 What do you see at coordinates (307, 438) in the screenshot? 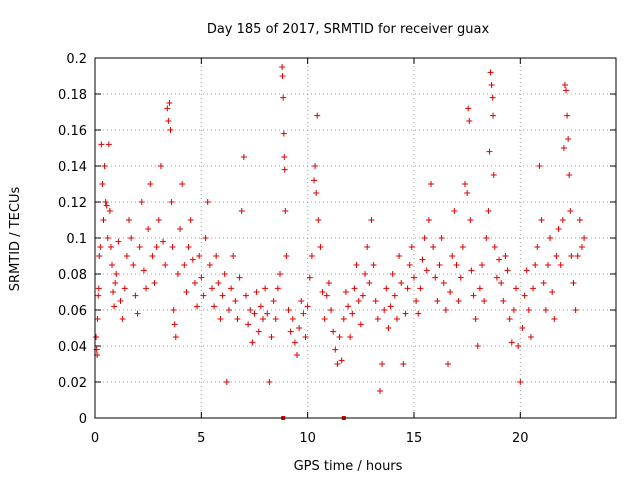
I see `x-tick-label: 10` at bounding box center [307, 438].